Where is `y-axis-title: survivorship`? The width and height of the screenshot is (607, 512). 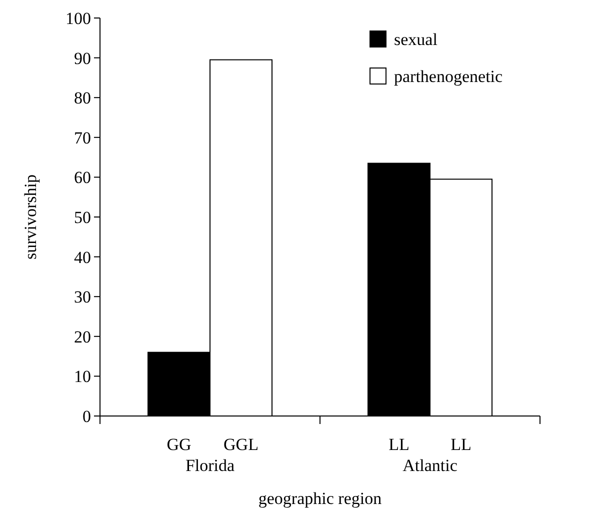
y-axis-title: survivorship is located at coordinates (30, 217).